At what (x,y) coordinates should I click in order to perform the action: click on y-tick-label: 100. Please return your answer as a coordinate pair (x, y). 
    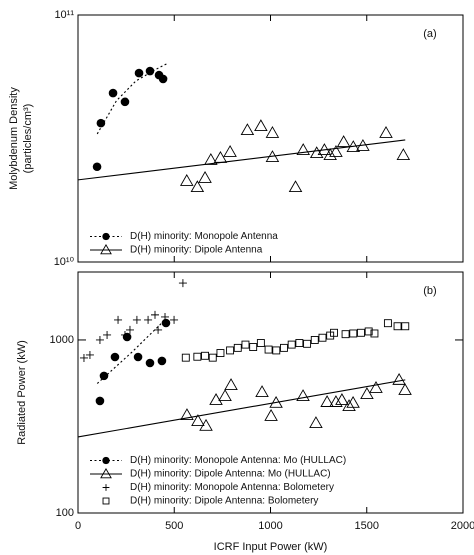
    Looking at the image, I should click on (65, 513).